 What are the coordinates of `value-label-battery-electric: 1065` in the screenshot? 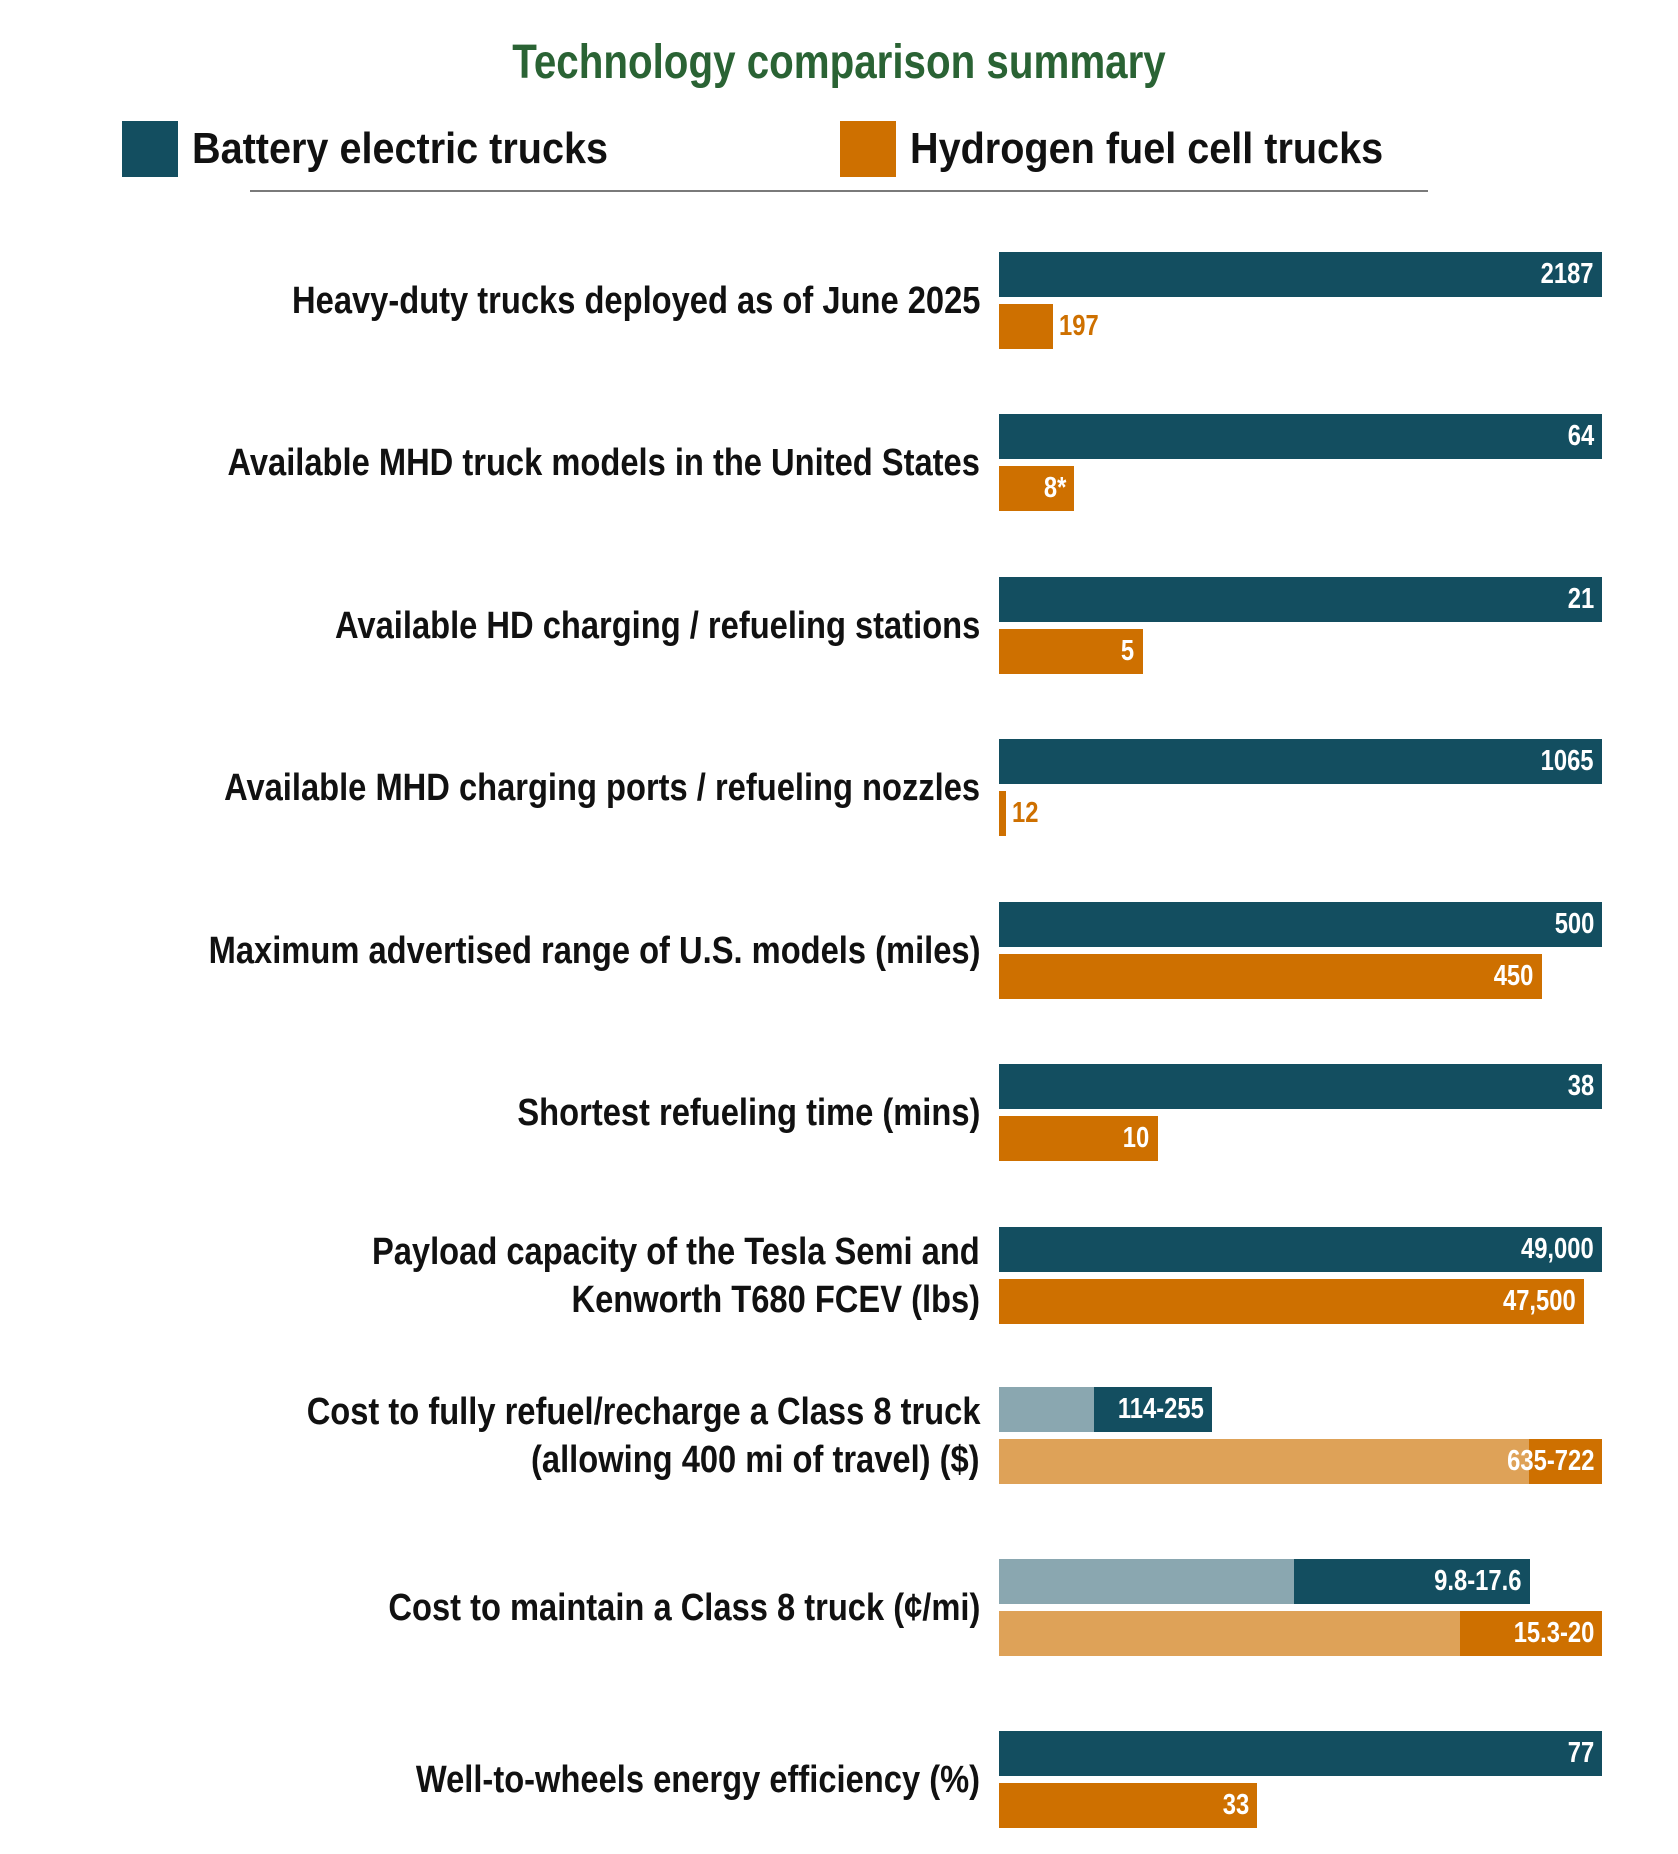 It's located at (1561, 761).